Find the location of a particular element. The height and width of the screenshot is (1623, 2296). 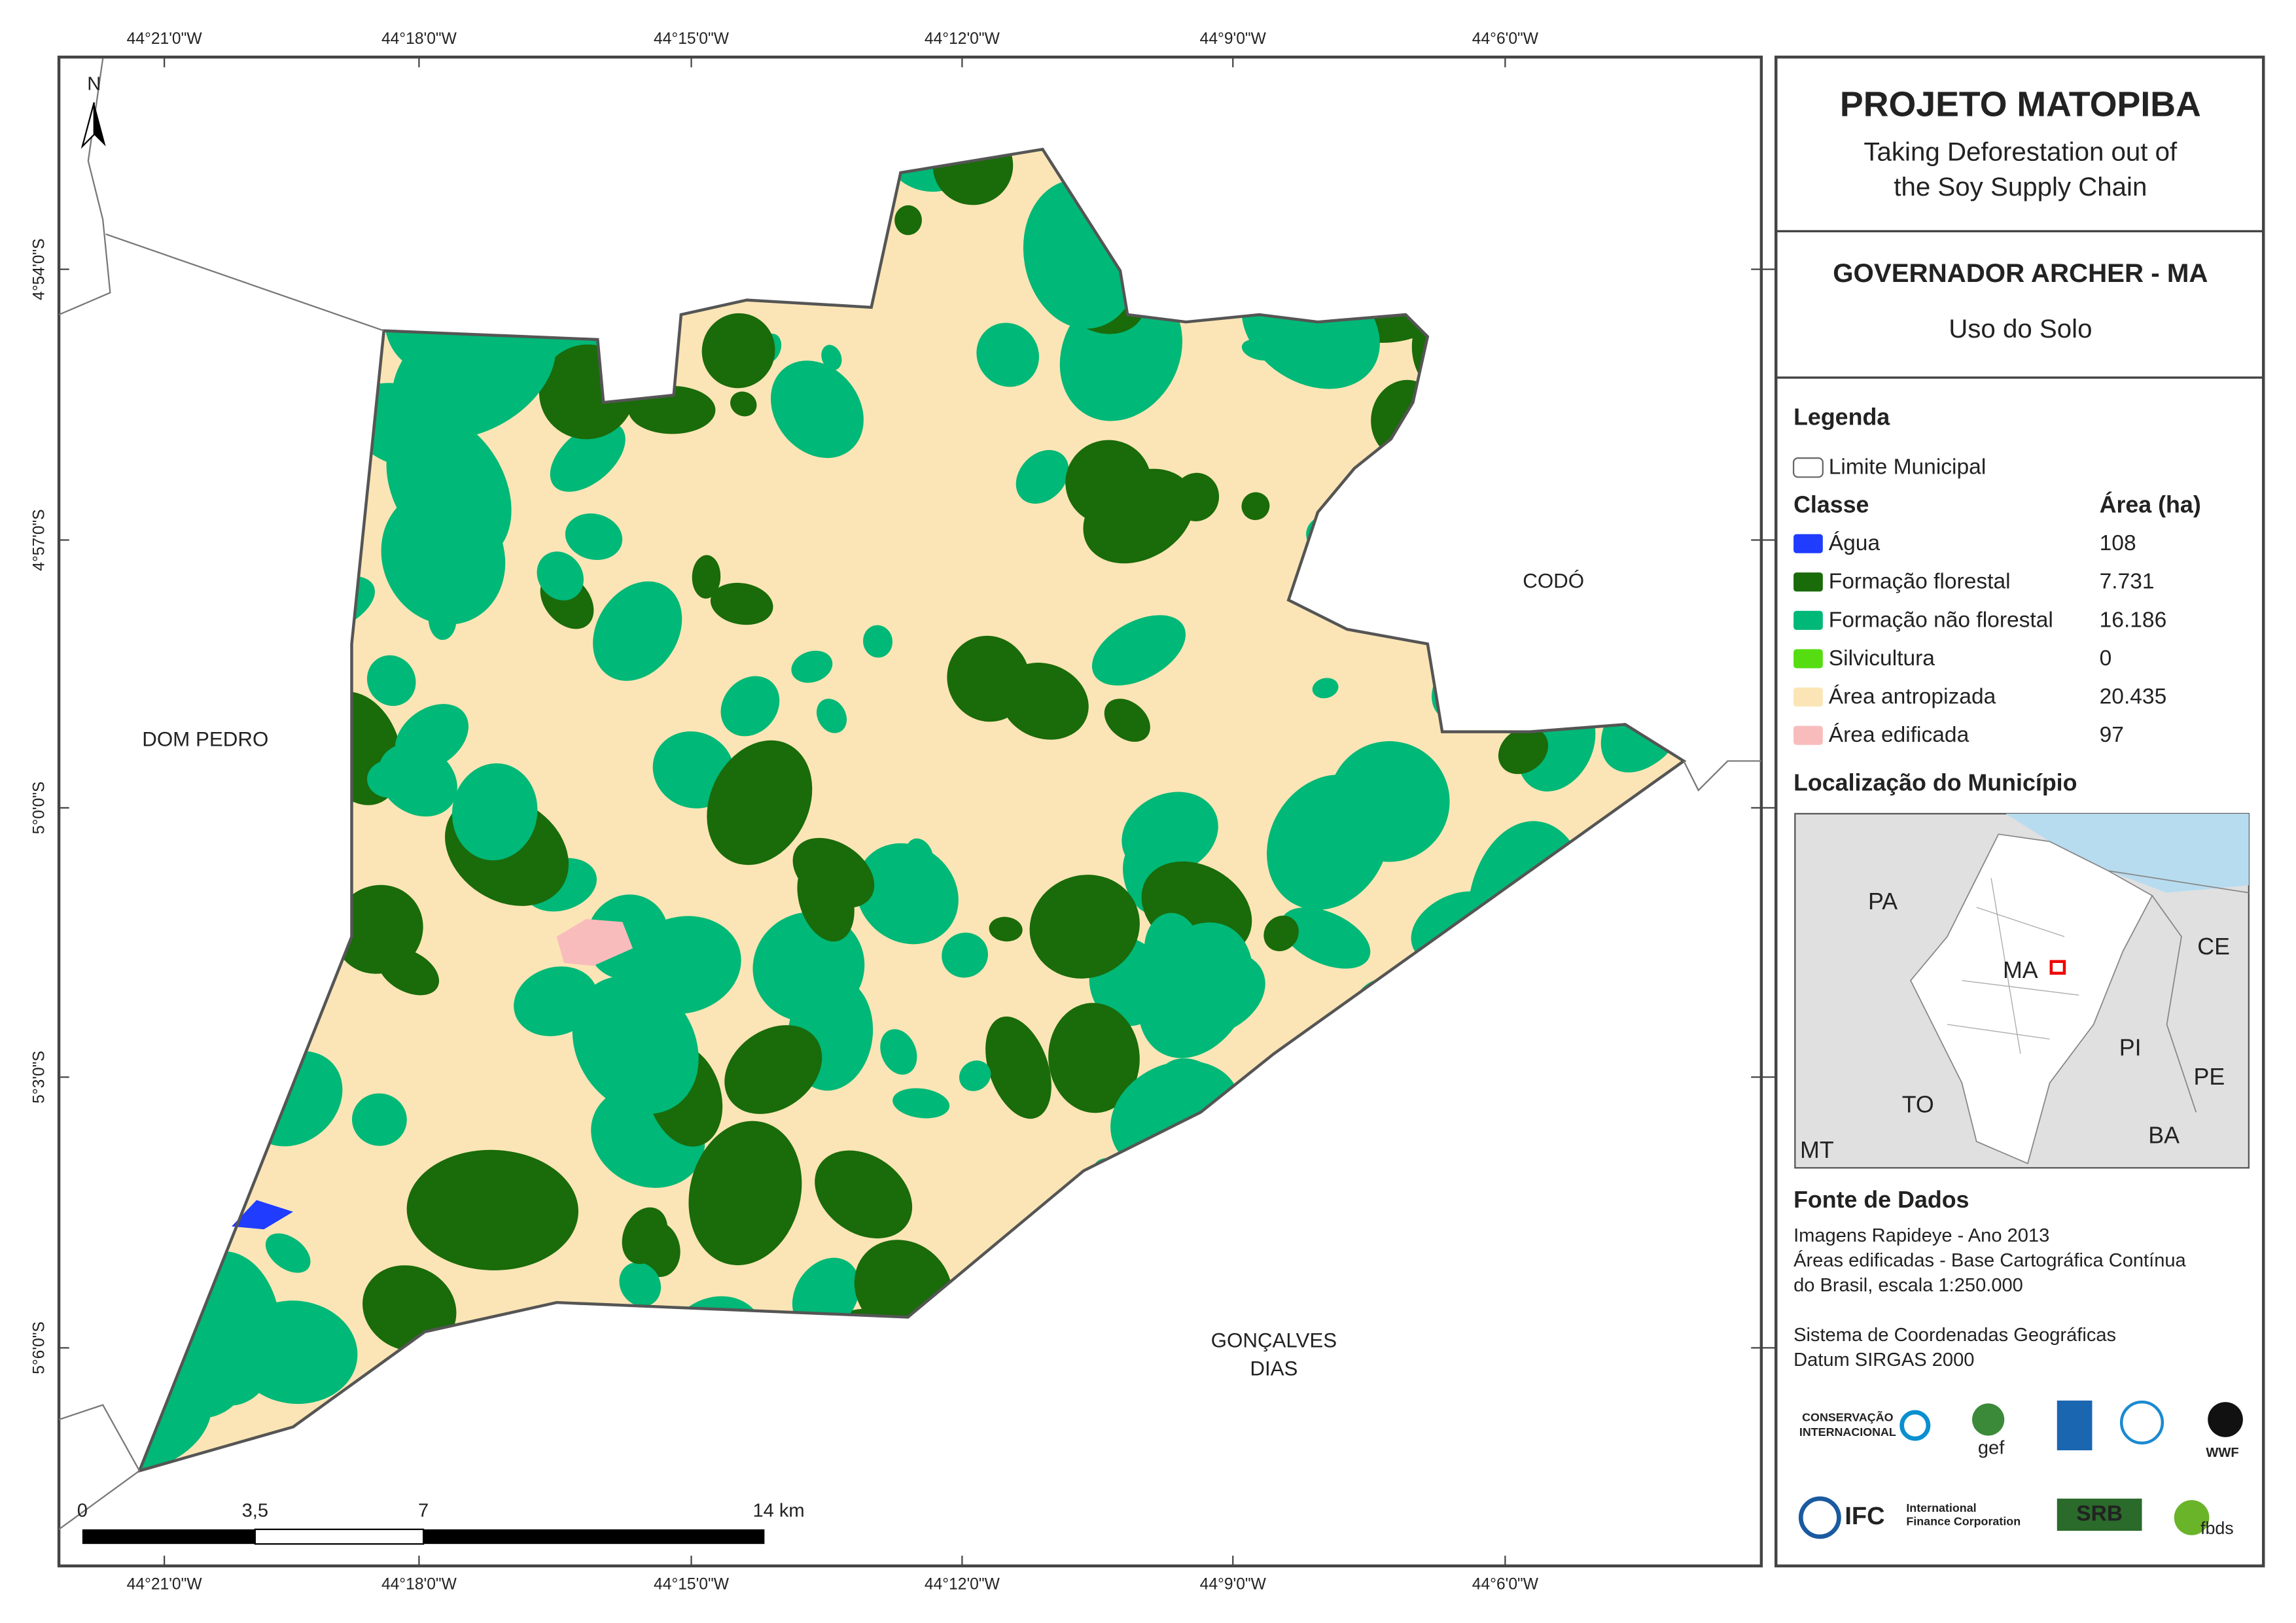

subtitle: Taking Deforestation out of is located at coordinates (2020, 152).